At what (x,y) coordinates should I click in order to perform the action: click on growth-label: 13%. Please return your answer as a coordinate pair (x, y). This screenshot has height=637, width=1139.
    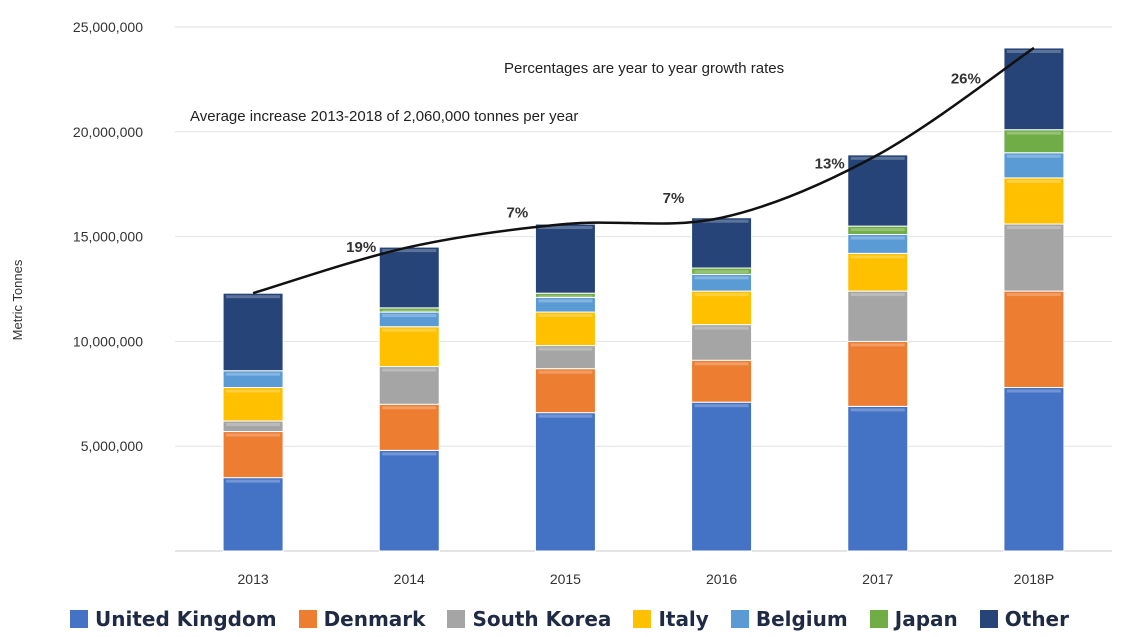
    Looking at the image, I should click on (830, 163).